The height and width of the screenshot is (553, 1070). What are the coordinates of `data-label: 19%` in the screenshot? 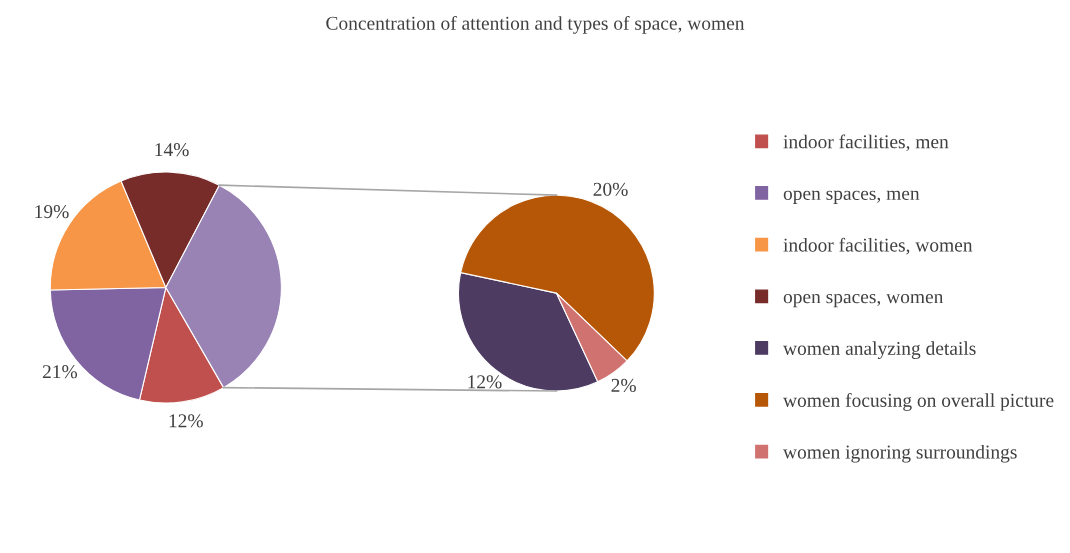 It's located at (52, 212).